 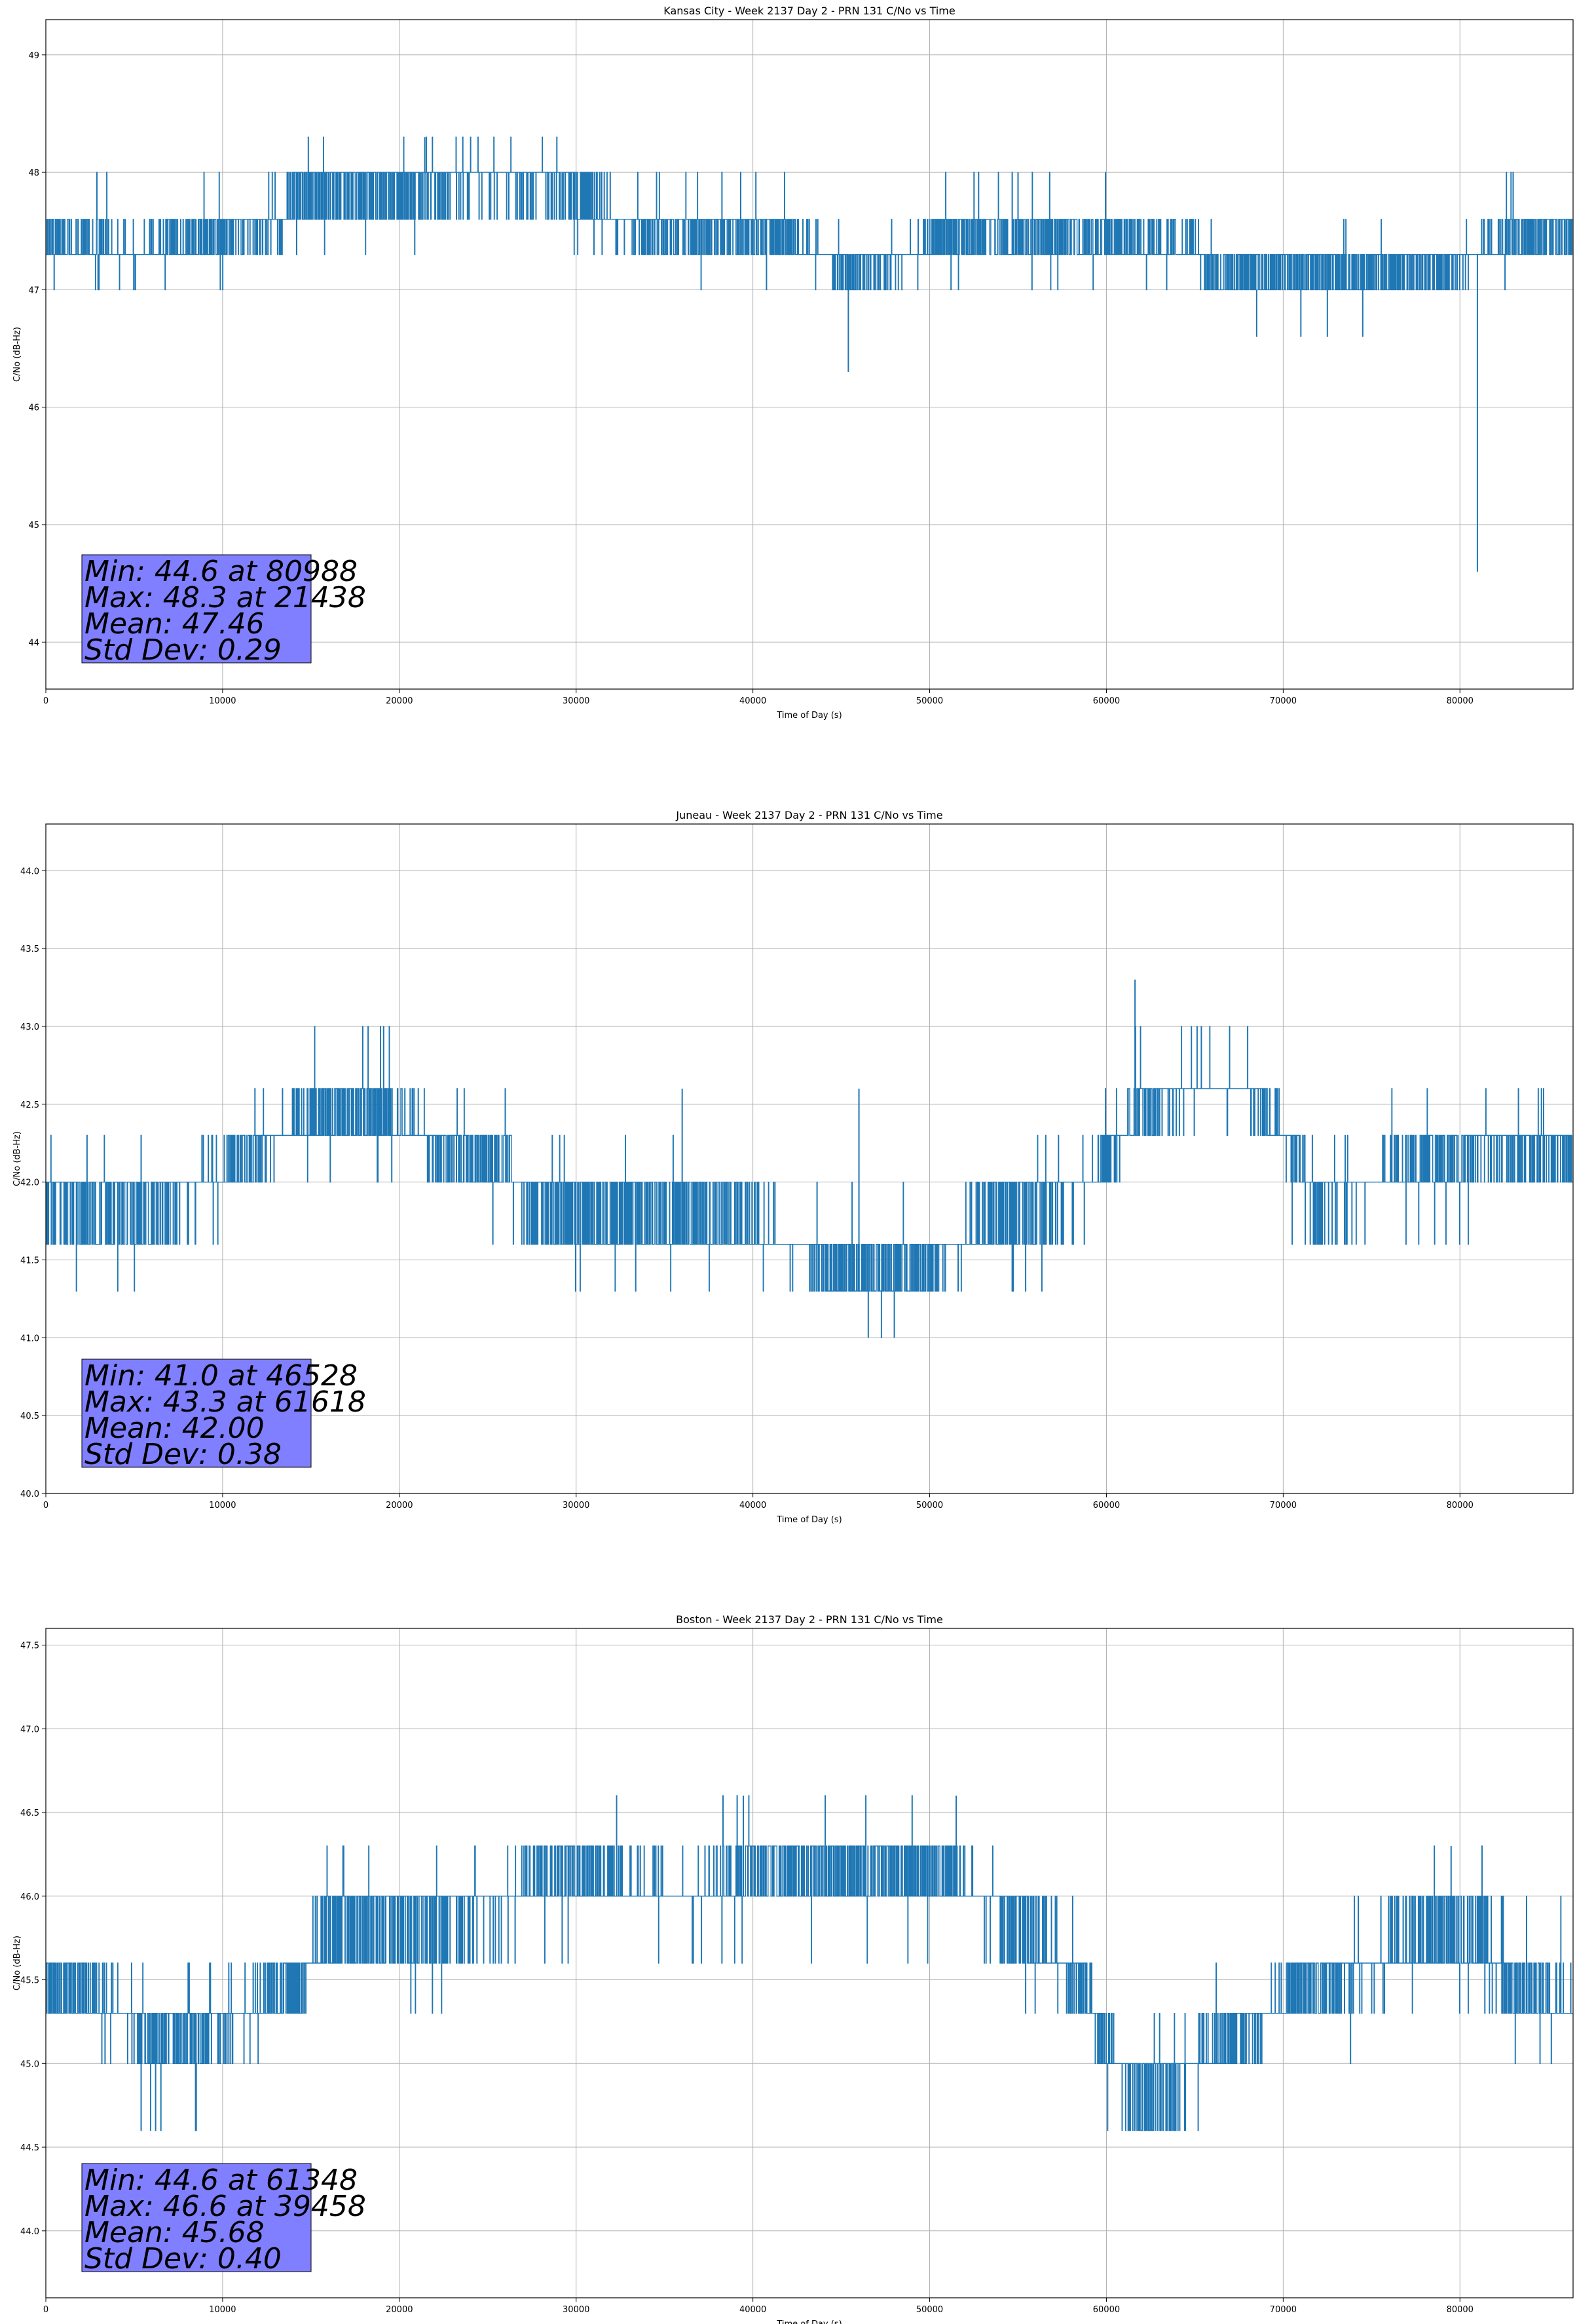 I want to click on stats-min: Min: 44.6 at 61348, so click(x=221, y=2180).